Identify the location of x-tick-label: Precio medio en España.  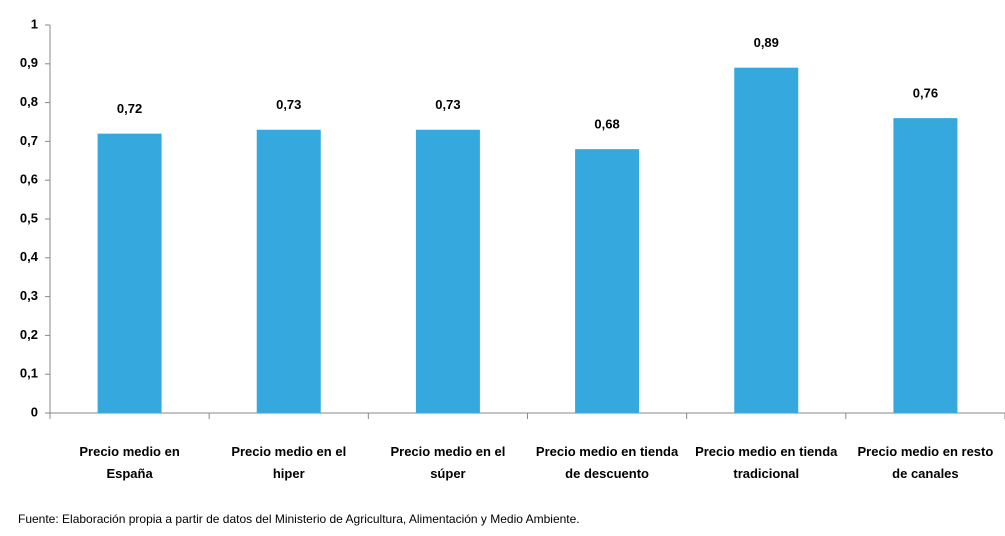
(129, 462).